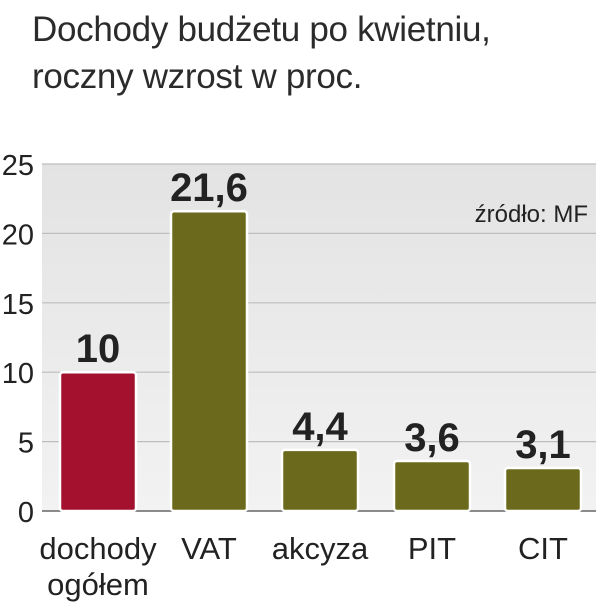 The width and height of the screenshot is (600, 608). Describe the element at coordinates (432, 438) in the screenshot. I see `value-label-3: 3,6` at that location.